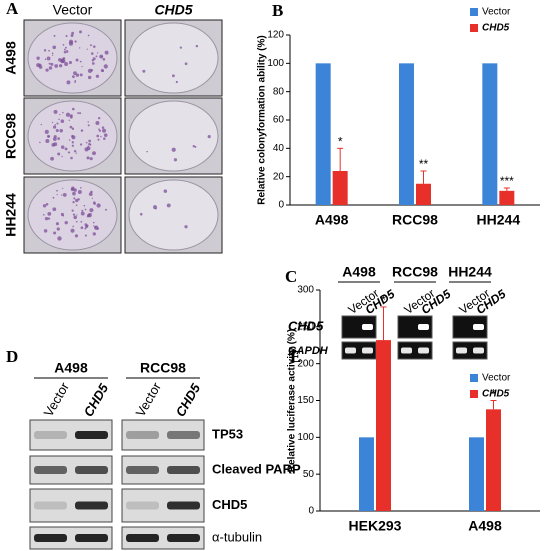 The width and height of the screenshot is (550, 551). What do you see at coordinates (470, 272) in the screenshot?
I see `group-label: HH244` at bounding box center [470, 272].